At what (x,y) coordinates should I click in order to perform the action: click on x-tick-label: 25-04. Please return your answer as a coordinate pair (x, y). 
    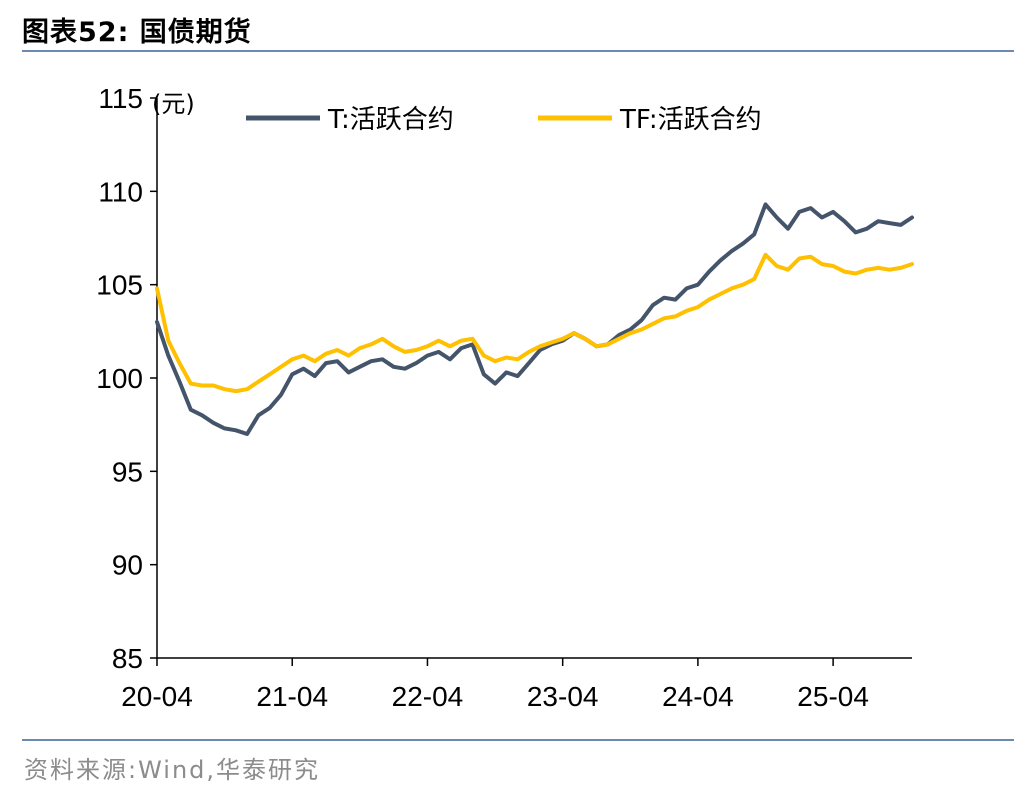
    Looking at the image, I should click on (833, 696).